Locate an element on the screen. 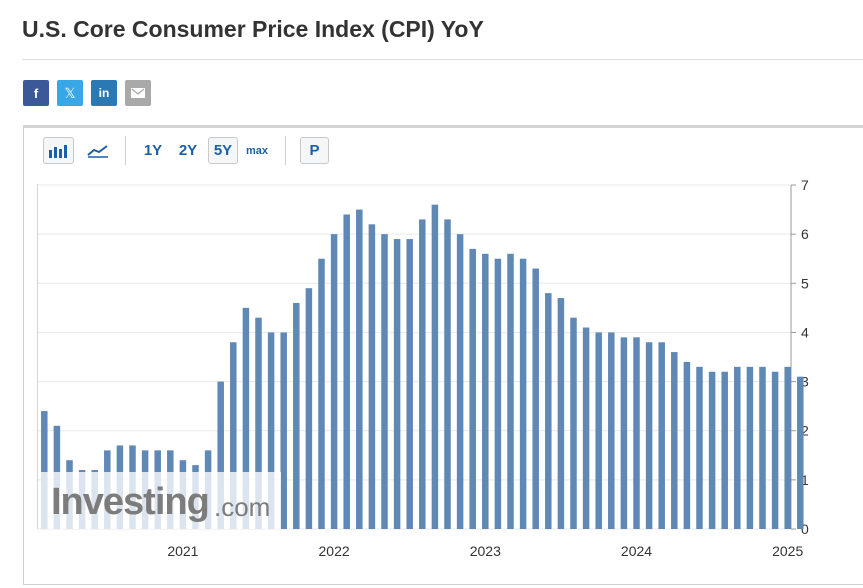  share-bar: f 𝕏 in is located at coordinates (91, 93).